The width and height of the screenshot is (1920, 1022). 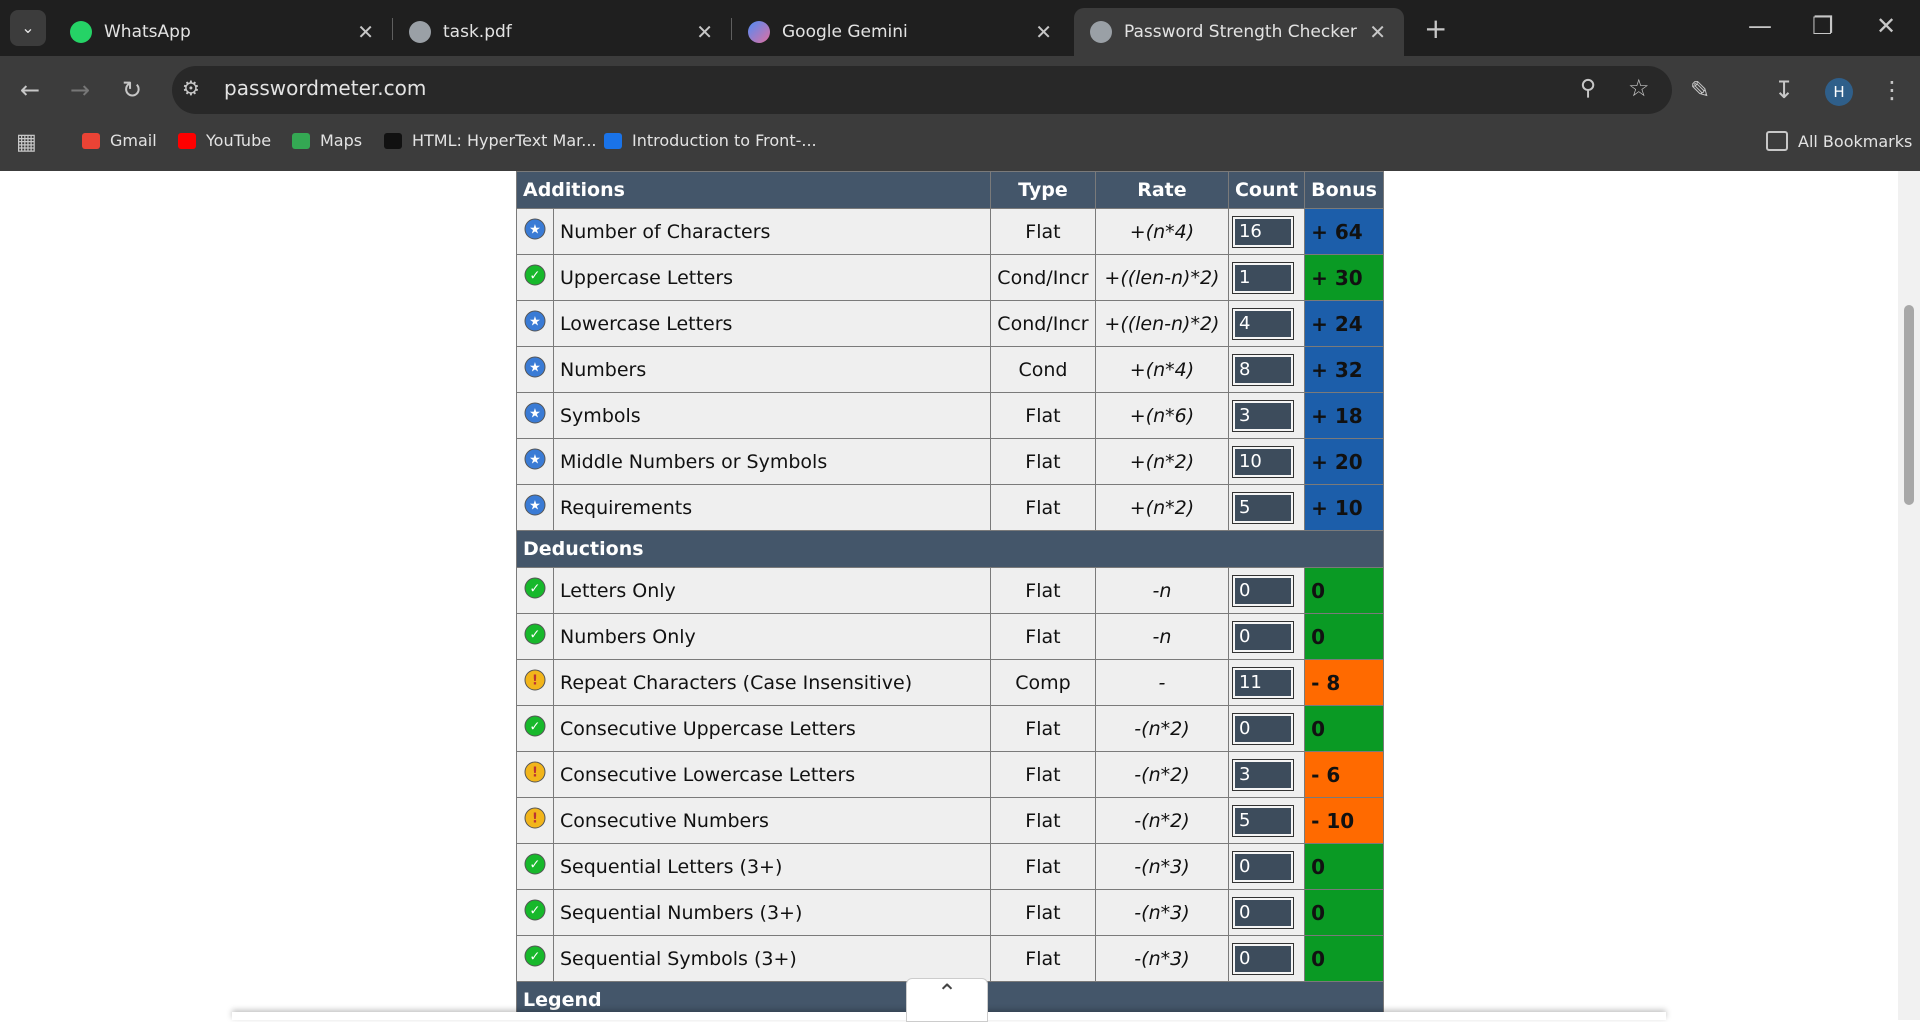 I want to click on tab: task.pdf ✕, so click(x=562, y=32).